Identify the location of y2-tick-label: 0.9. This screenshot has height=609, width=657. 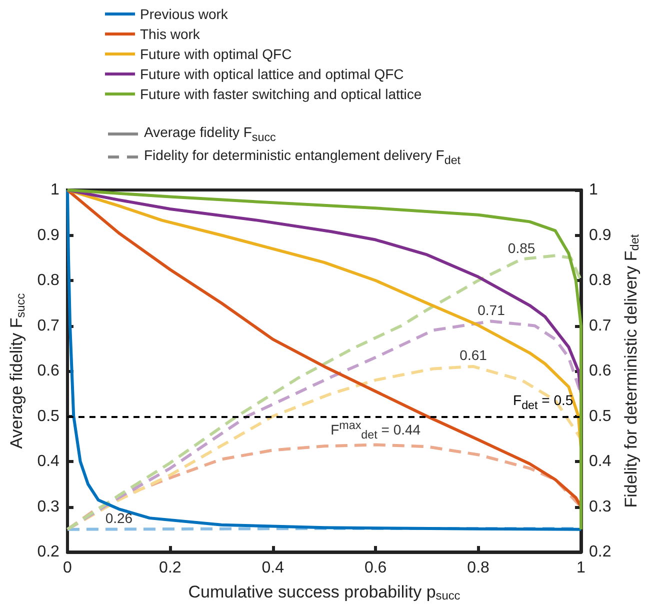
(600, 235).